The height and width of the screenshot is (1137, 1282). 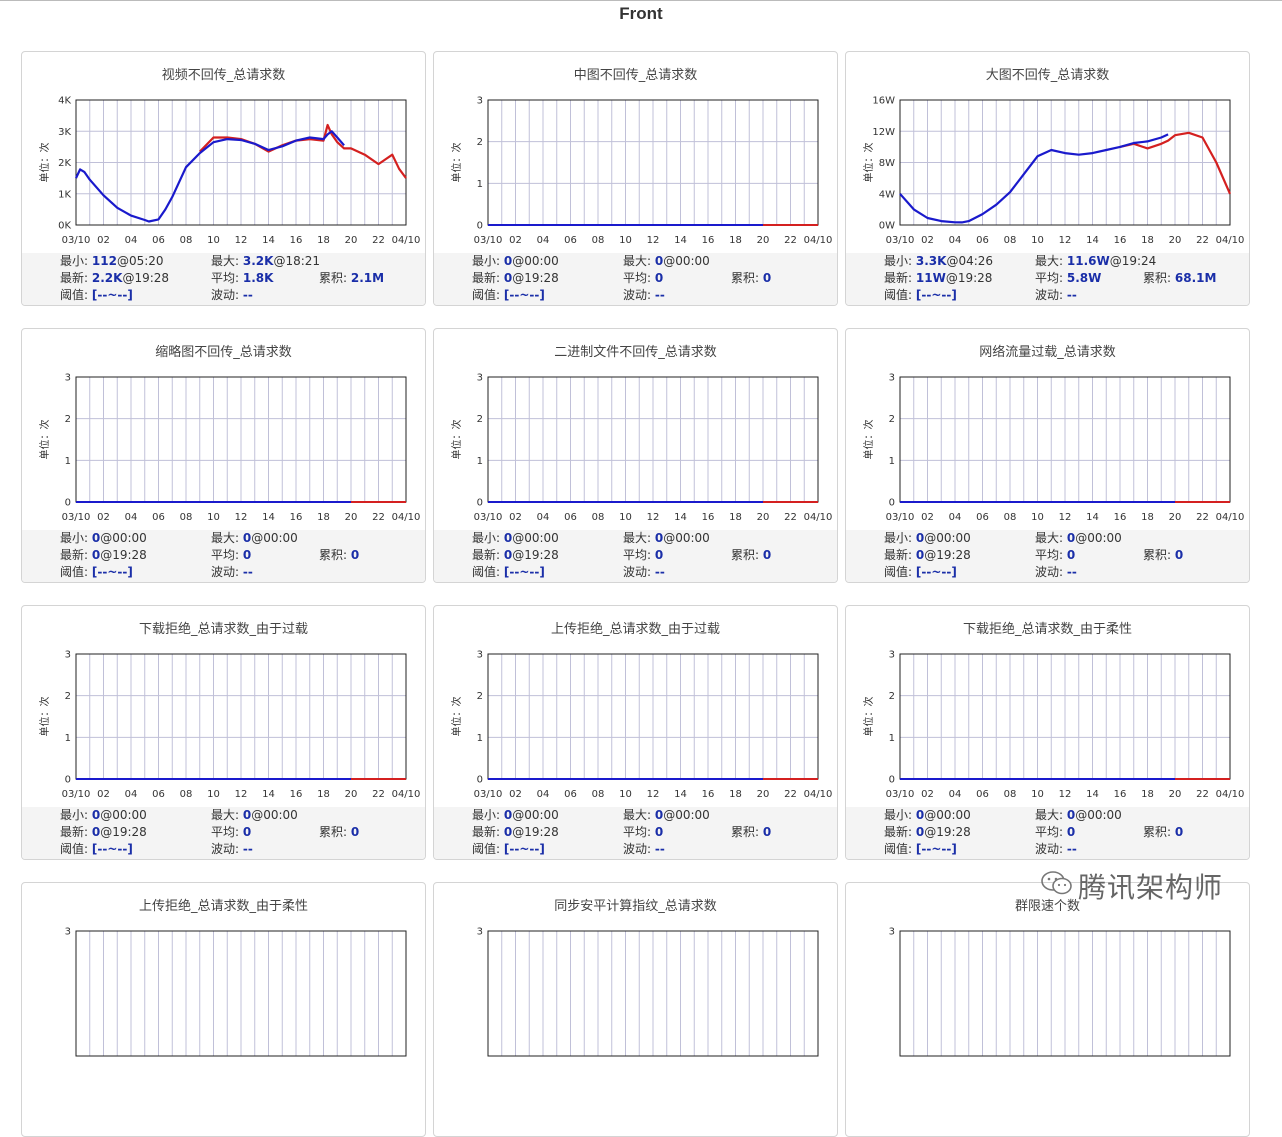 What do you see at coordinates (745, 555) in the screenshot?
I see `stat-label: 累积:` at bounding box center [745, 555].